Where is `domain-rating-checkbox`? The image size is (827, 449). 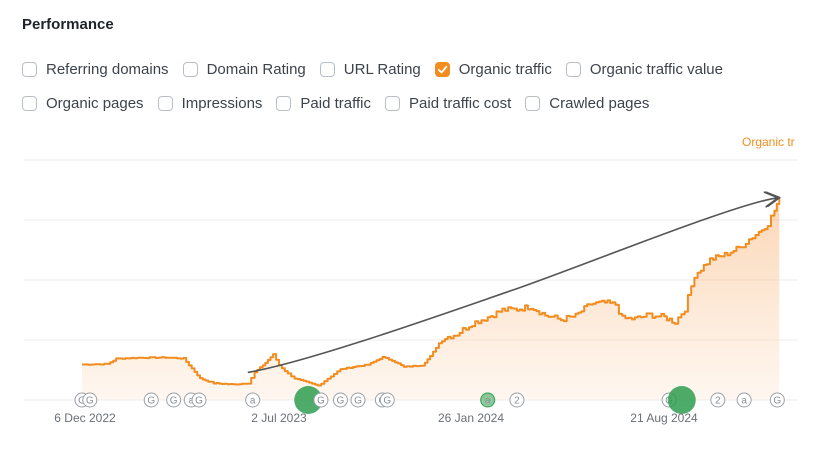 domain-rating-checkbox is located at coordinates (190, 69).